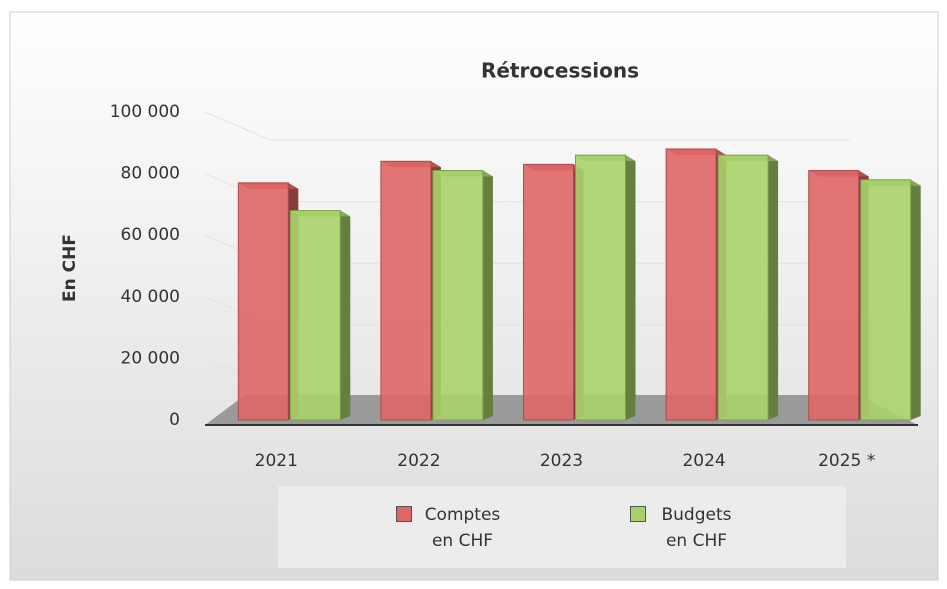  Describe the element at coordinates (150, 235) in the screenshot. I see `y-tick-label: 60 000` at that location.